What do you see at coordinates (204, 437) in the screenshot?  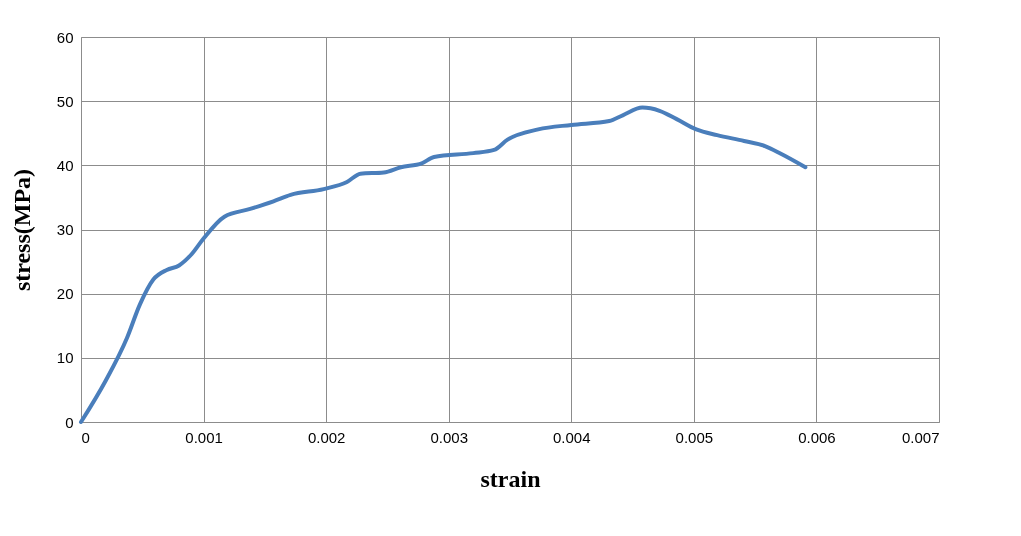 I see `x-tick-label: 0.001` at bounding box center [204, 437].